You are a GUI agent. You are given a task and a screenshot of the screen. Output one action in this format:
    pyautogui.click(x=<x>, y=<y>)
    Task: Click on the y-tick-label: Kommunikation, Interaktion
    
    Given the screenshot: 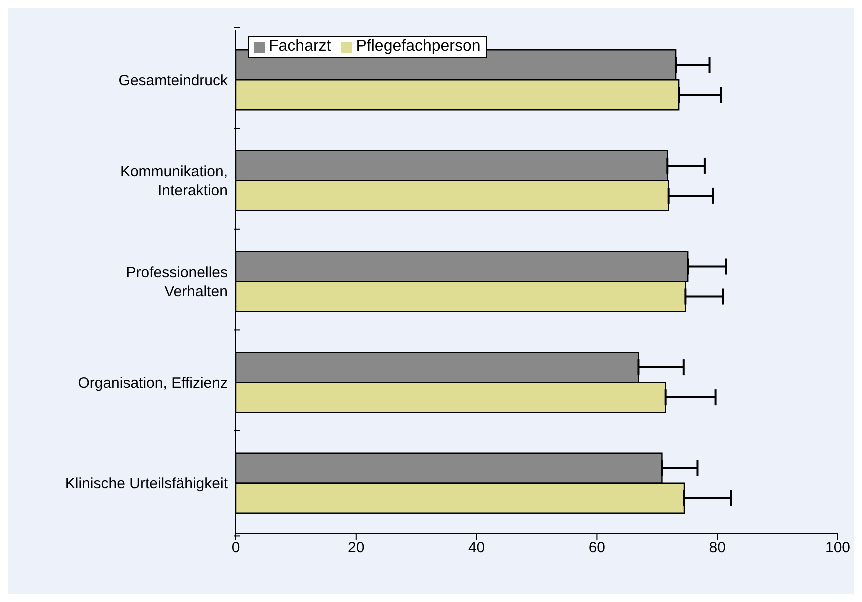 What is the action you would take?
    pyautogui.click(x=174, y=181)
    